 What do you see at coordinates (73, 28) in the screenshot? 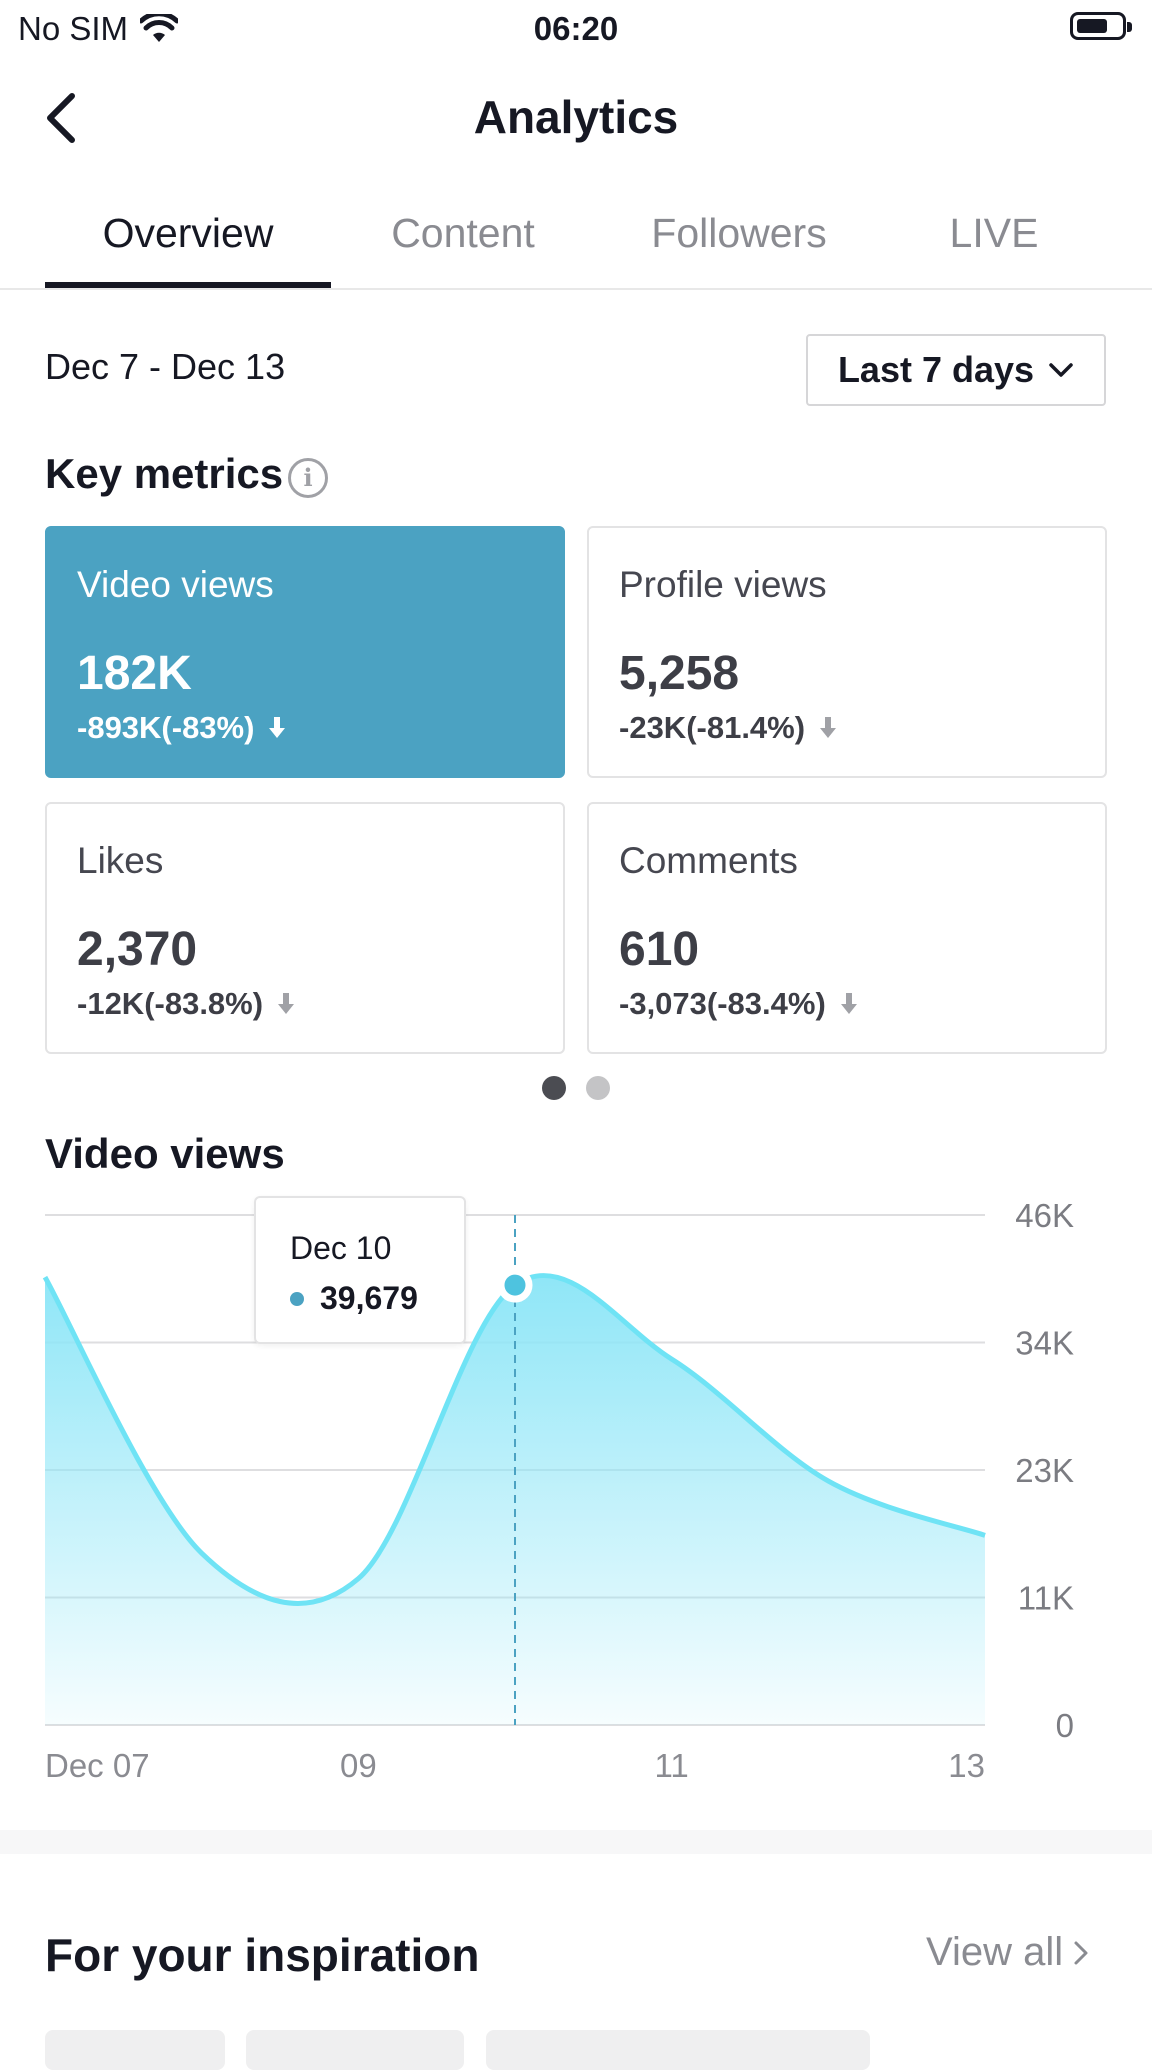
I see `carrier-label: No SIM` at bounding box center [73, 28].